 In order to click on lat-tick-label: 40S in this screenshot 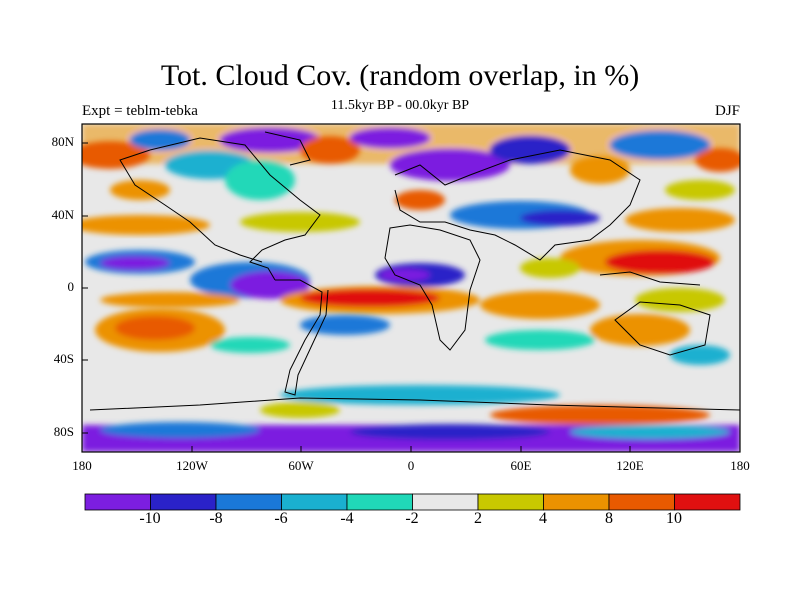, I will do `click(63, 358)`.